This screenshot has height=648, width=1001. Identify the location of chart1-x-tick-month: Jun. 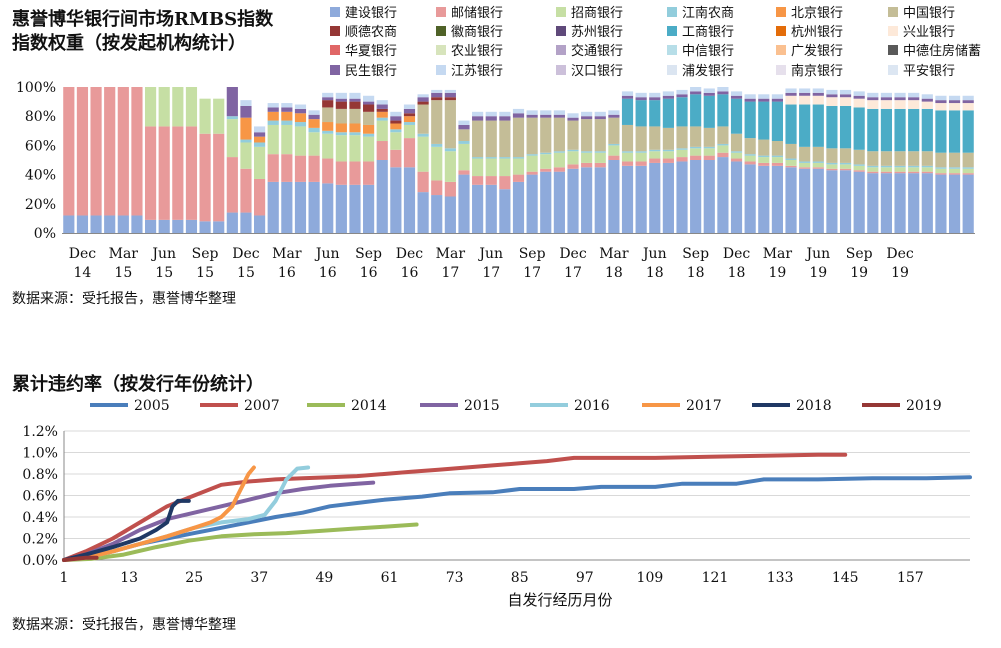
(163, 254).